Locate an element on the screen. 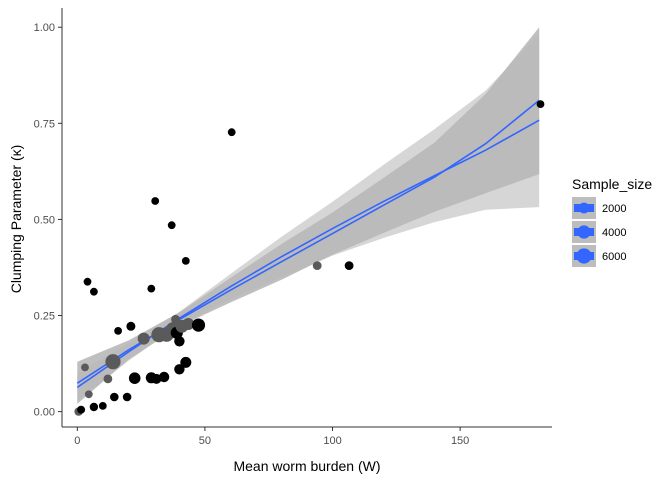 The image size is (672, 480). y-tick-label: 0.75 is located at coordinates (44, 124).